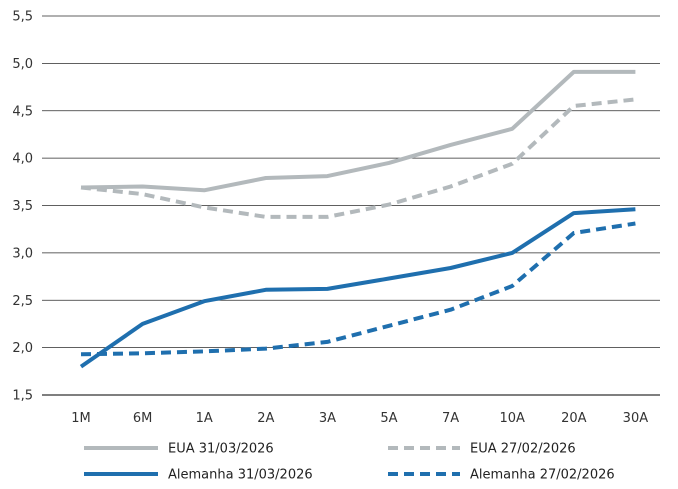 The image size is (678, 489). Describe the element at coordinates (143, 418) in the screenshot. I see `x-tick-label: 6M` at that location.